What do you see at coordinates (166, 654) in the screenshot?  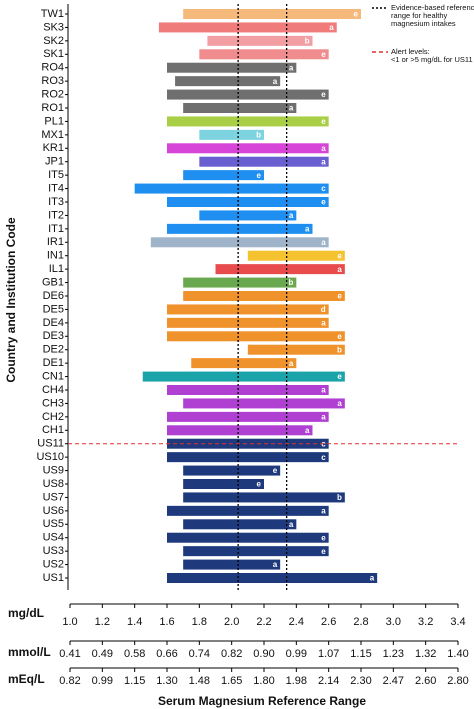 I see `x-tick-label: 0.66` at bounding box center [166, 654].